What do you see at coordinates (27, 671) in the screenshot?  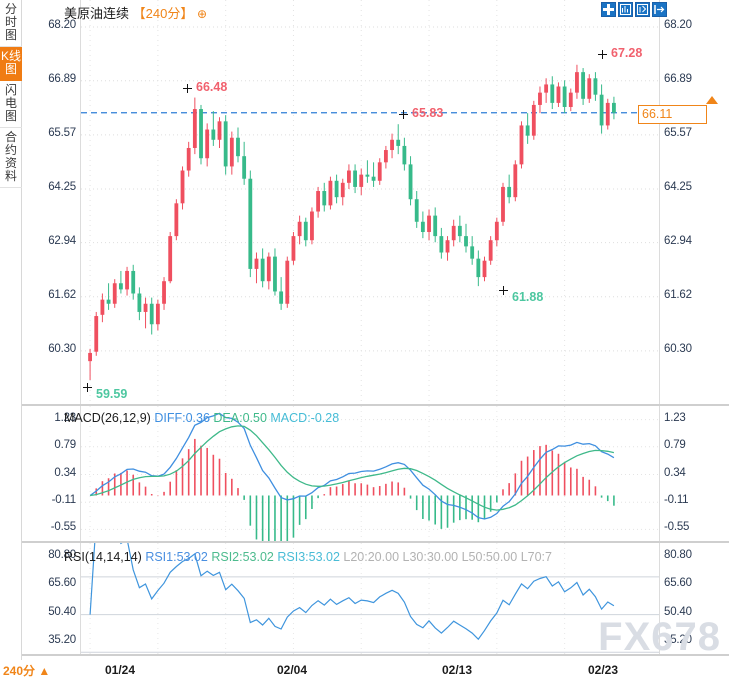 I see `period-badge: 240分 ▲` at bounding box center [27, 671].